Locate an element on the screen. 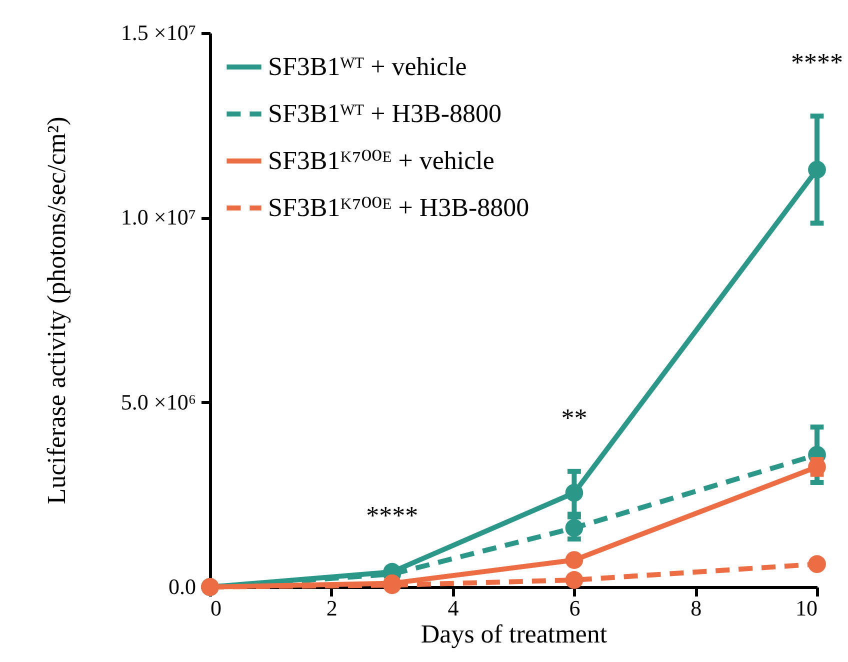 This screenshot has width=848, height=662. legend-label: SF3B1ᵂᵀ + vehicle is located at coordinates (367, 66).